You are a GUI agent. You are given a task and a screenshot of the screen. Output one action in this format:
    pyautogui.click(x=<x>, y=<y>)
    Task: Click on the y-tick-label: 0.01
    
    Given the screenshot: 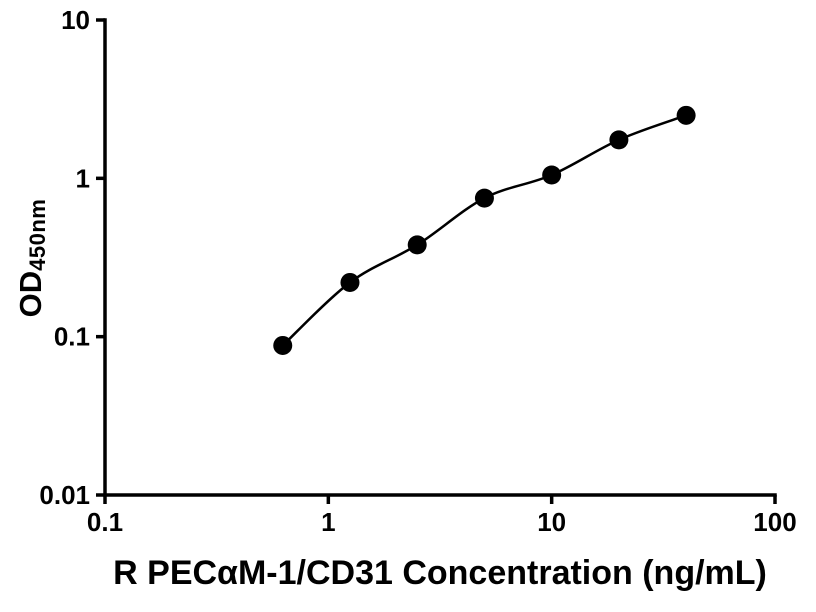 What is the action you would take?
    pyautogui.click(x=64, y=495)
    